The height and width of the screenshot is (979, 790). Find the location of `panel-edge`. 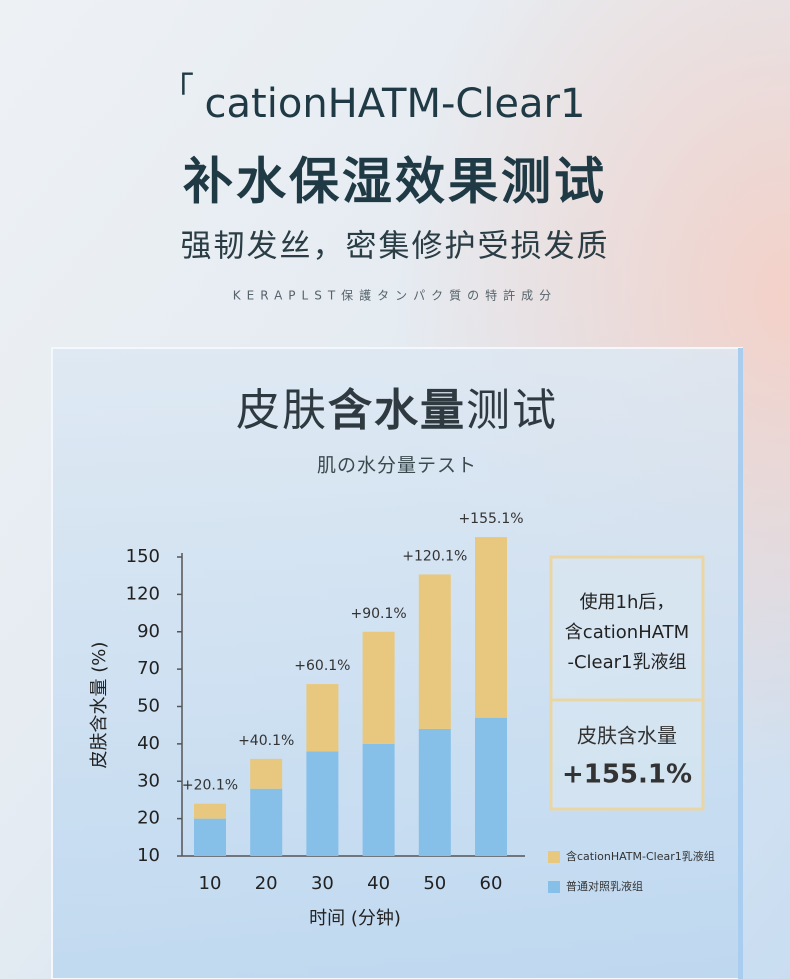

panel-edge is located at coordinates (740, 663).